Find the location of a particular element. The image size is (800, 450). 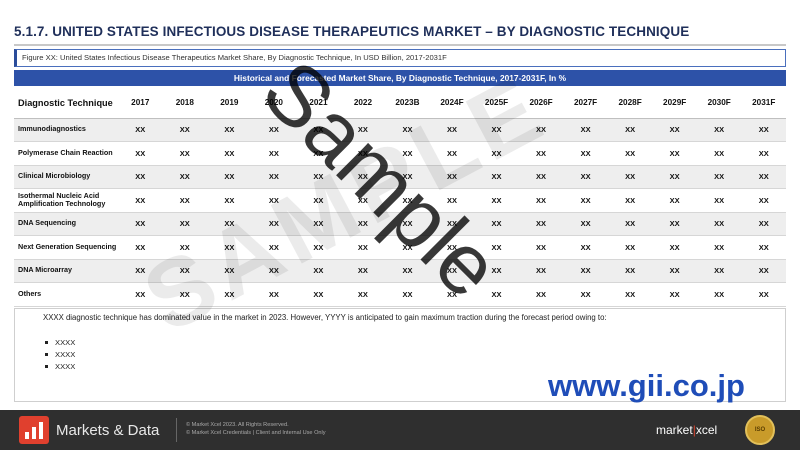

analysis-bullets: XXXX XXXX XXXX is located at coordinates (59, 355).